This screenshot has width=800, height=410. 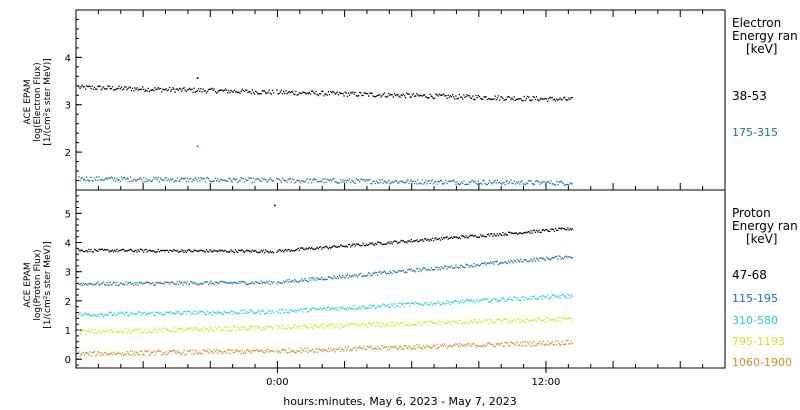 What do you see at coordinates (28, 284) in the screenshot?
I see `proton-ylabel-line-1: ACE EPAM` at bounding box center [28, 284].